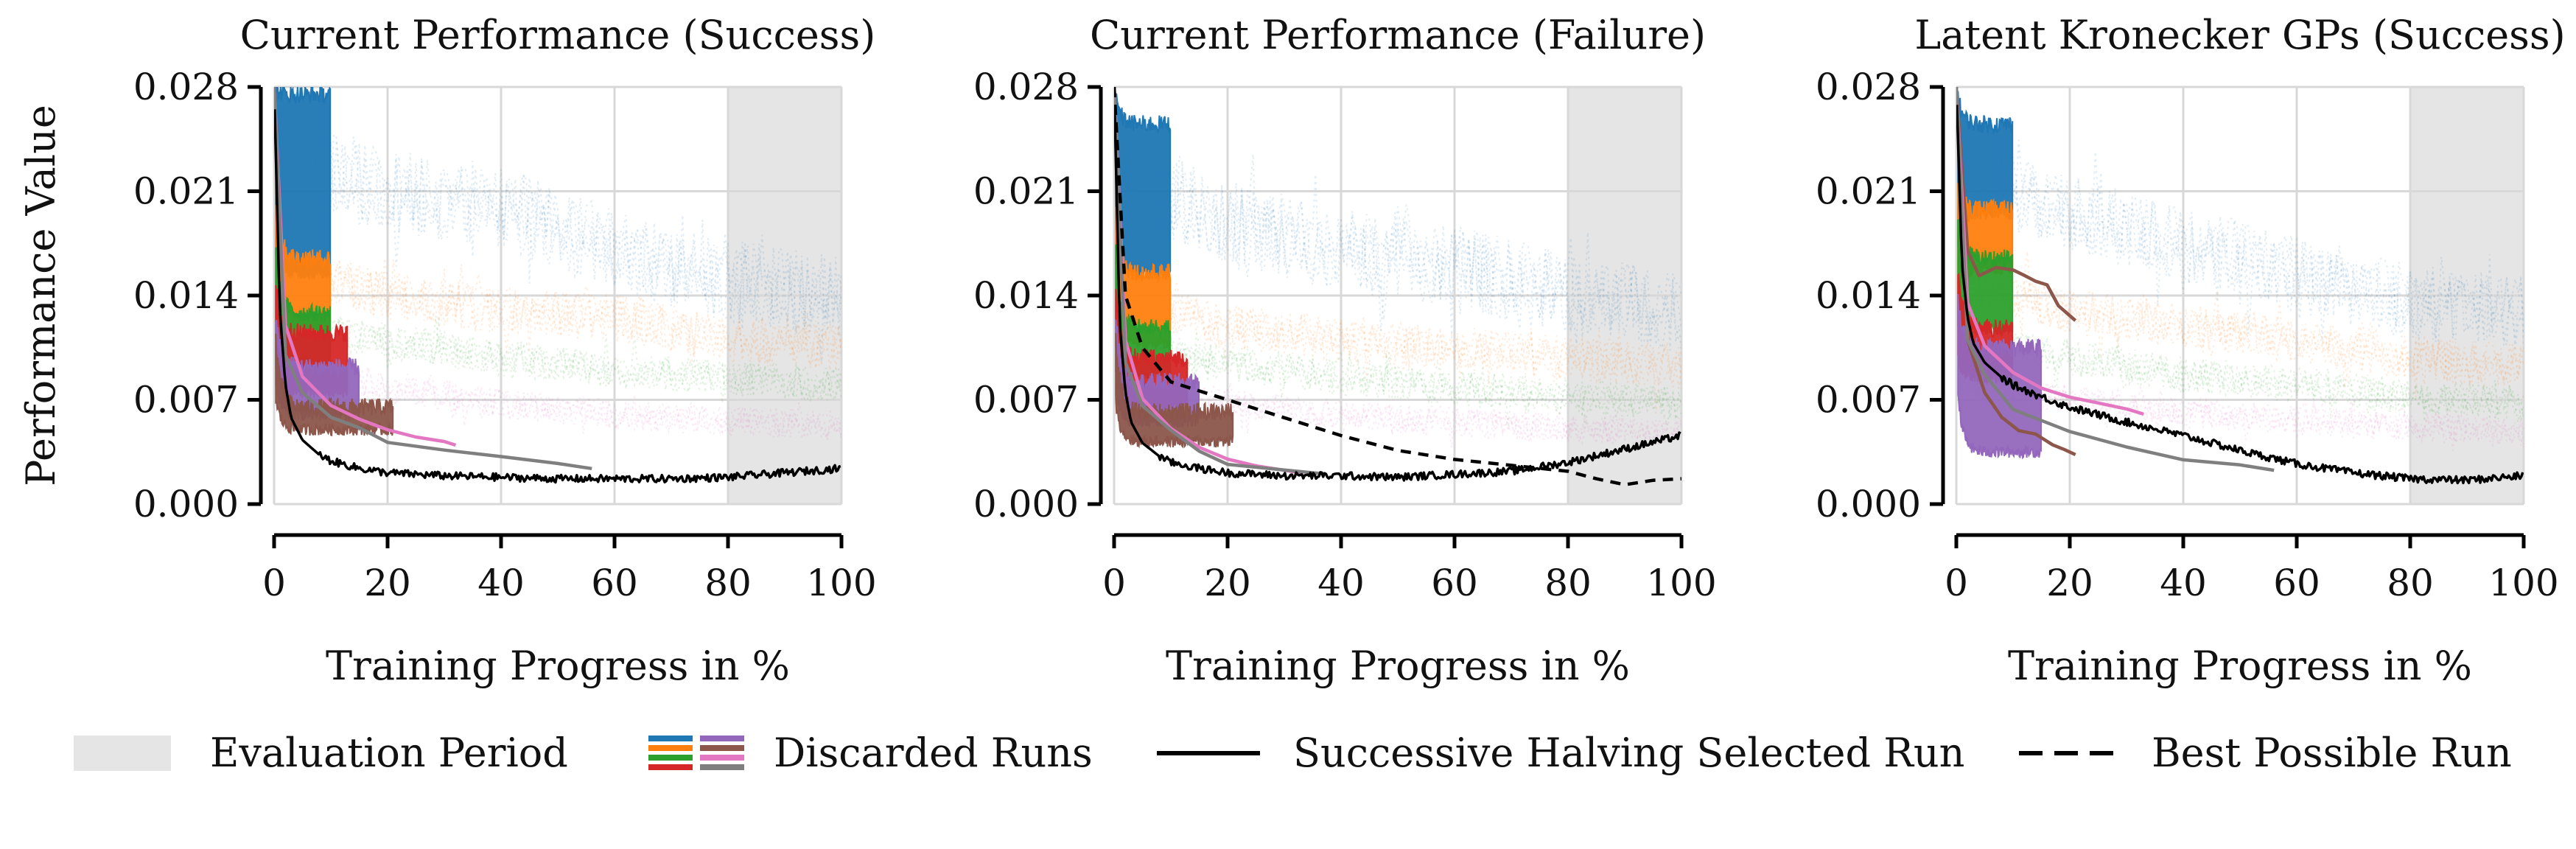 This screenshot has height=849, width=2576. I want to click on chart-title: Current Performance (Success), so click(558, 35).